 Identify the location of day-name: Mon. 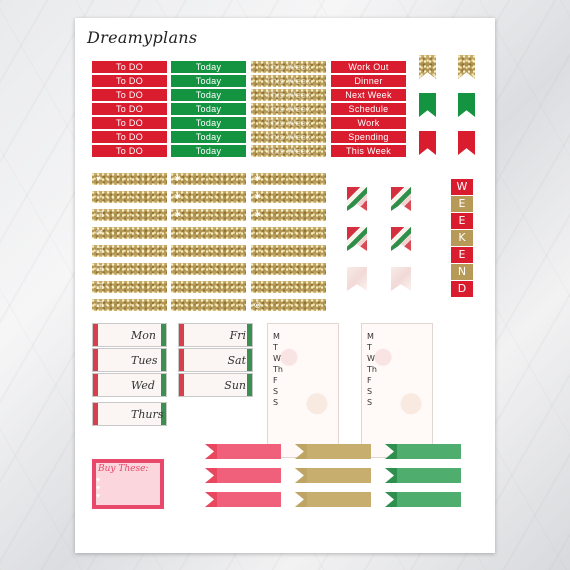
(143, 335).